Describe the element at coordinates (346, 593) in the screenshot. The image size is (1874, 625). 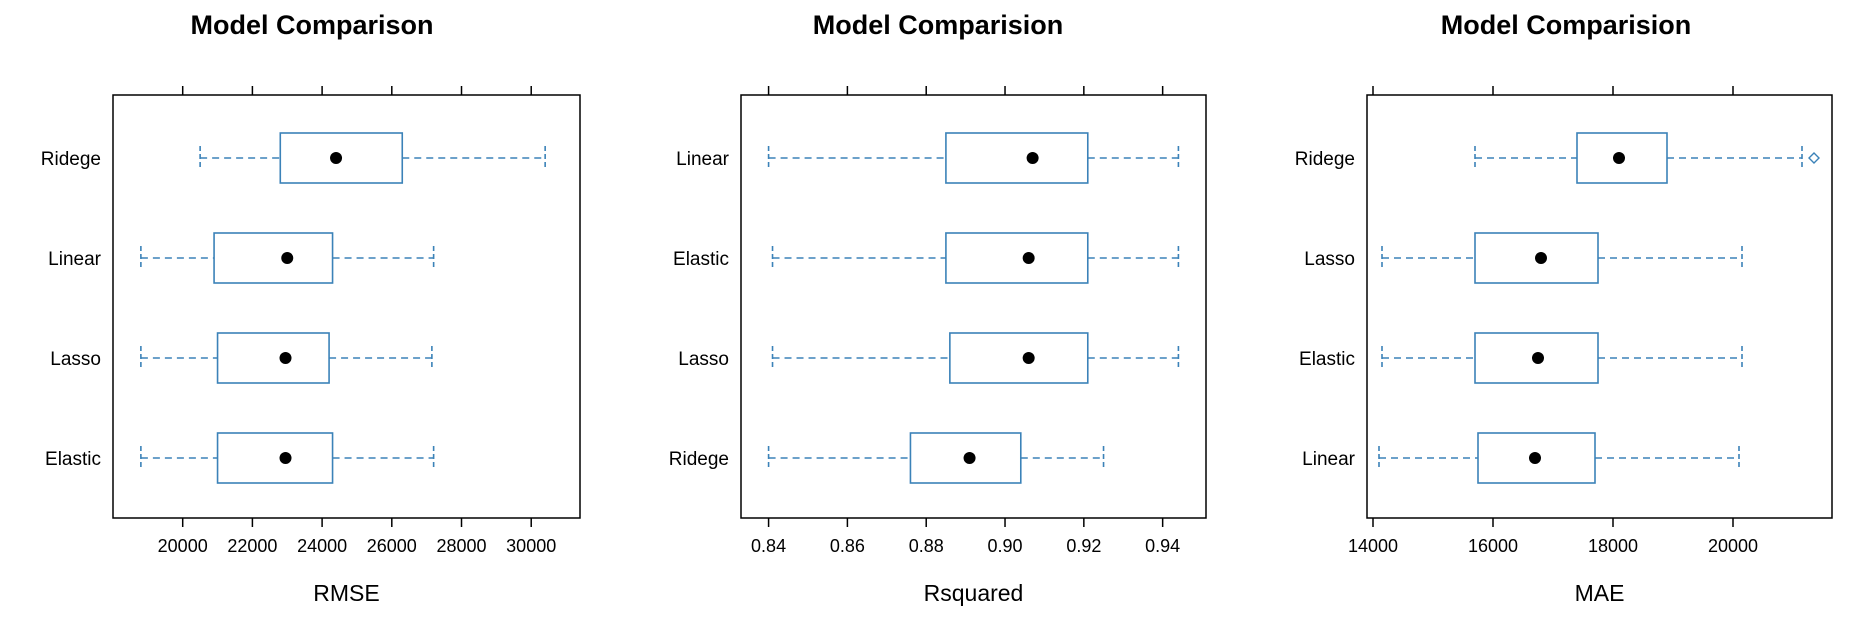
I see `x-axis-label: RMSE` at that location.